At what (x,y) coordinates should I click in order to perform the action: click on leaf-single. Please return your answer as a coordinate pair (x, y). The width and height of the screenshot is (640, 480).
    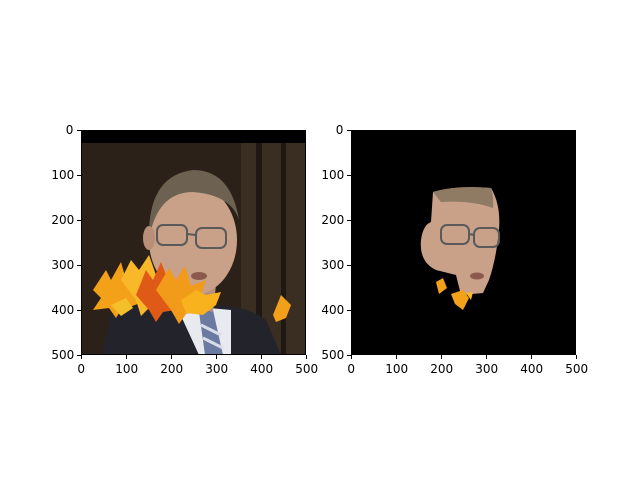
    Looking at the image, I should click on (282, 308).